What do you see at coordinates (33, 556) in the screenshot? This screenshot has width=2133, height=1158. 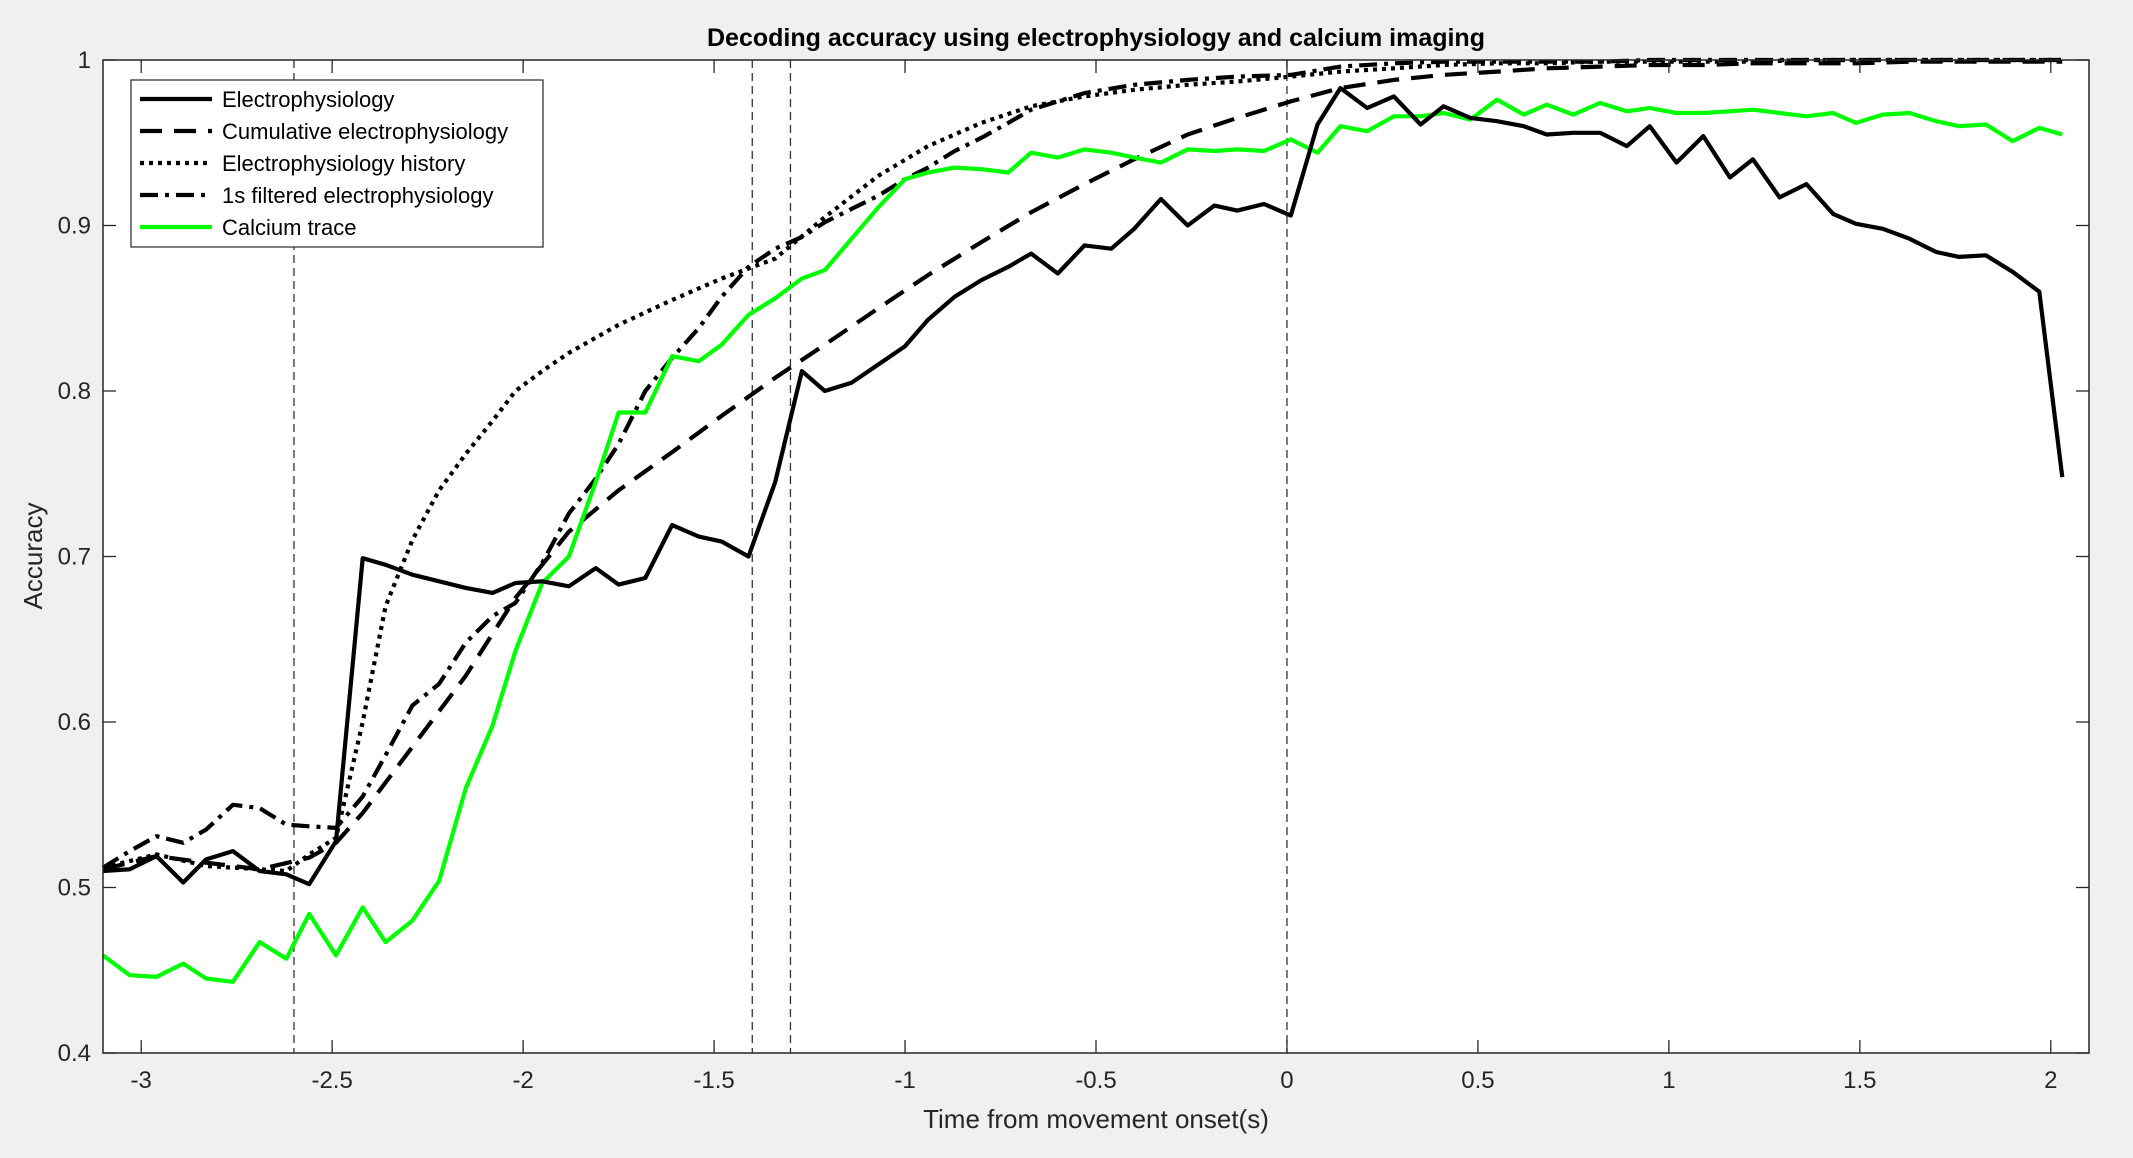 I see `y-axis-label: Accuracy` at bounding box center [33, 556].